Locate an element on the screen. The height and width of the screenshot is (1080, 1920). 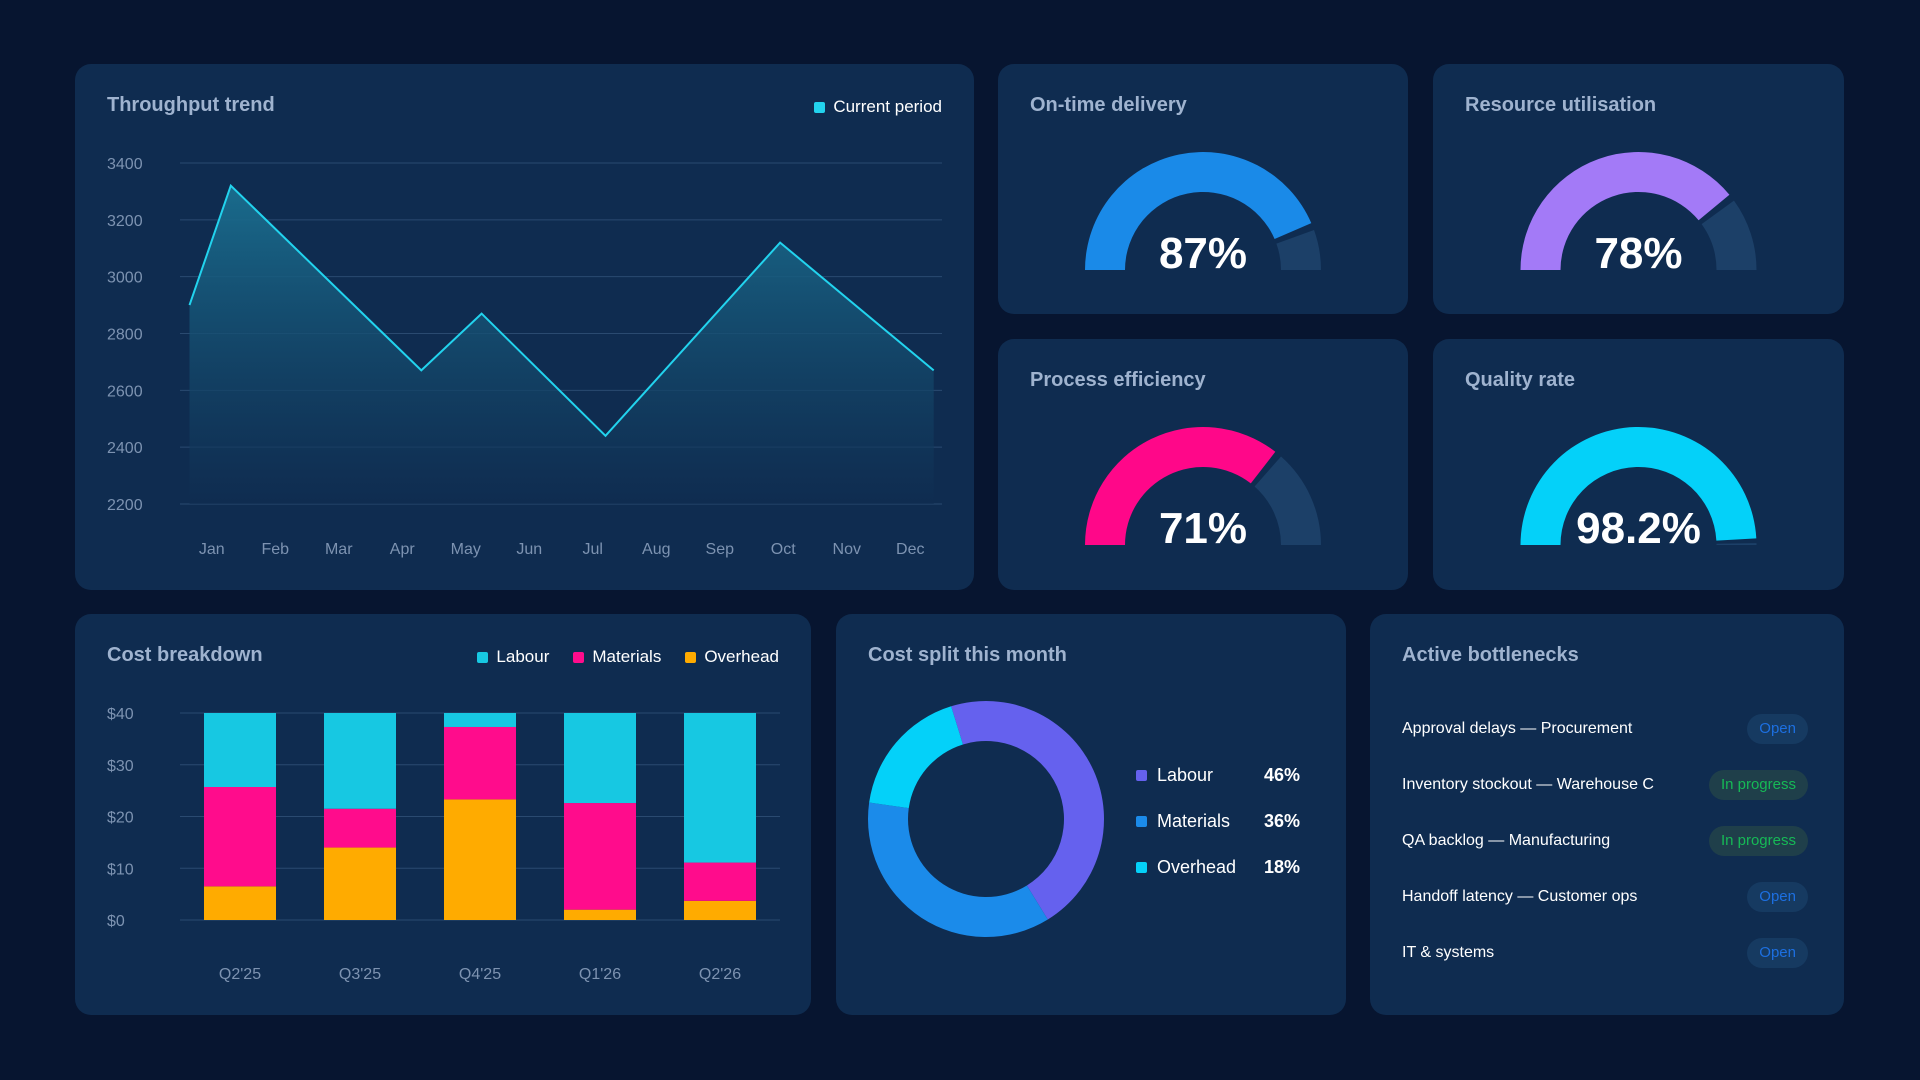
legend-item-overhead: Overhead is located at coordinates (732, 657).